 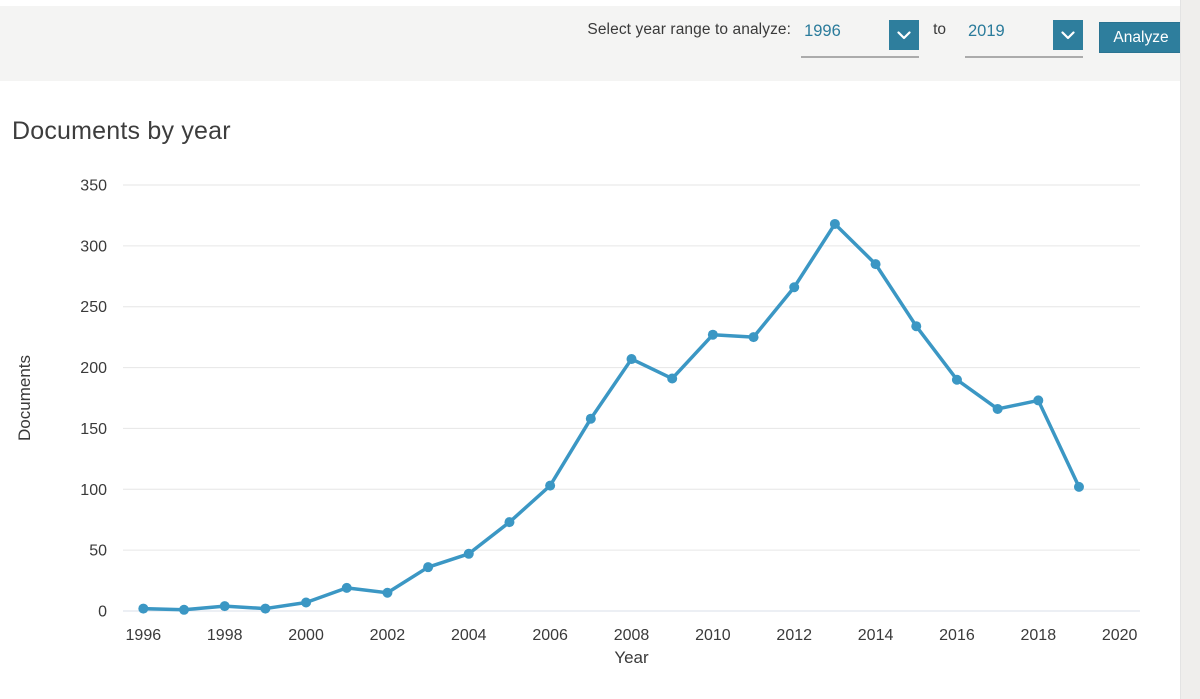 I want to click on year-range-label: Select year range to analyze:, so click(x=689, y=29).